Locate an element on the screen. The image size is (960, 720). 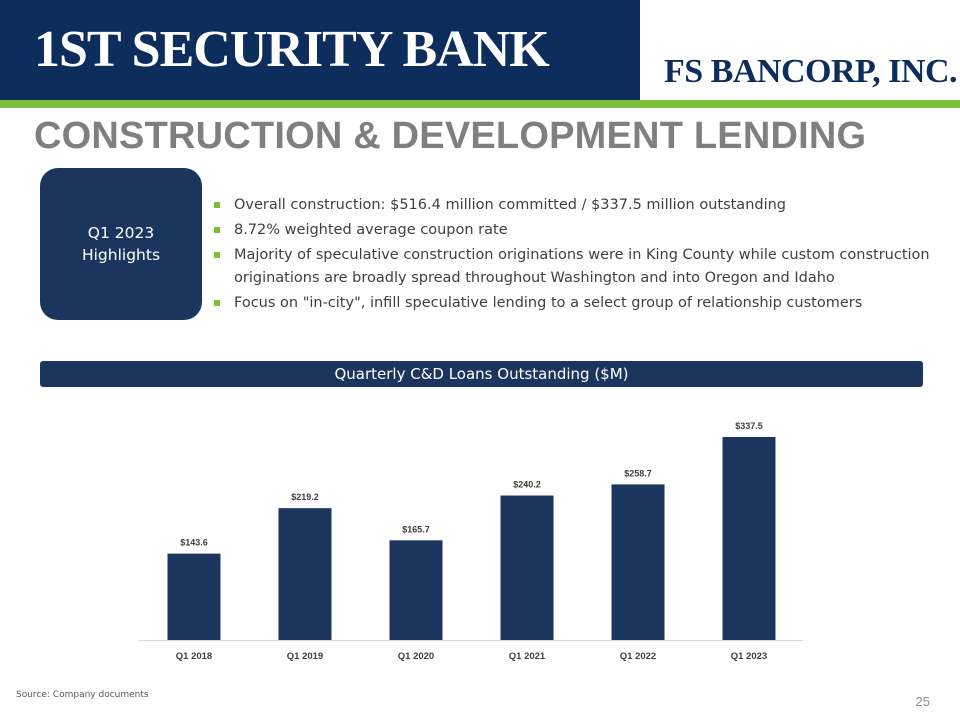
bar-q1-2020 is located at coordinates (416, 590).